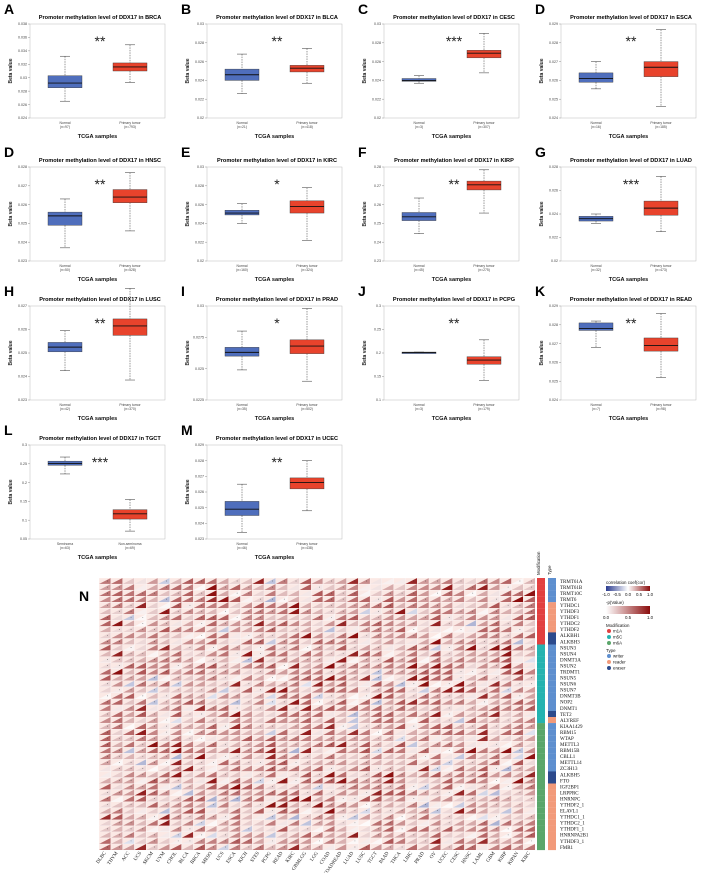 Image resolution: width=708 pixels, height=878 pixels. Describe the element at coordinates (22, 377) in the screenshot. I see `y-tick-label: 0.024` at that location.